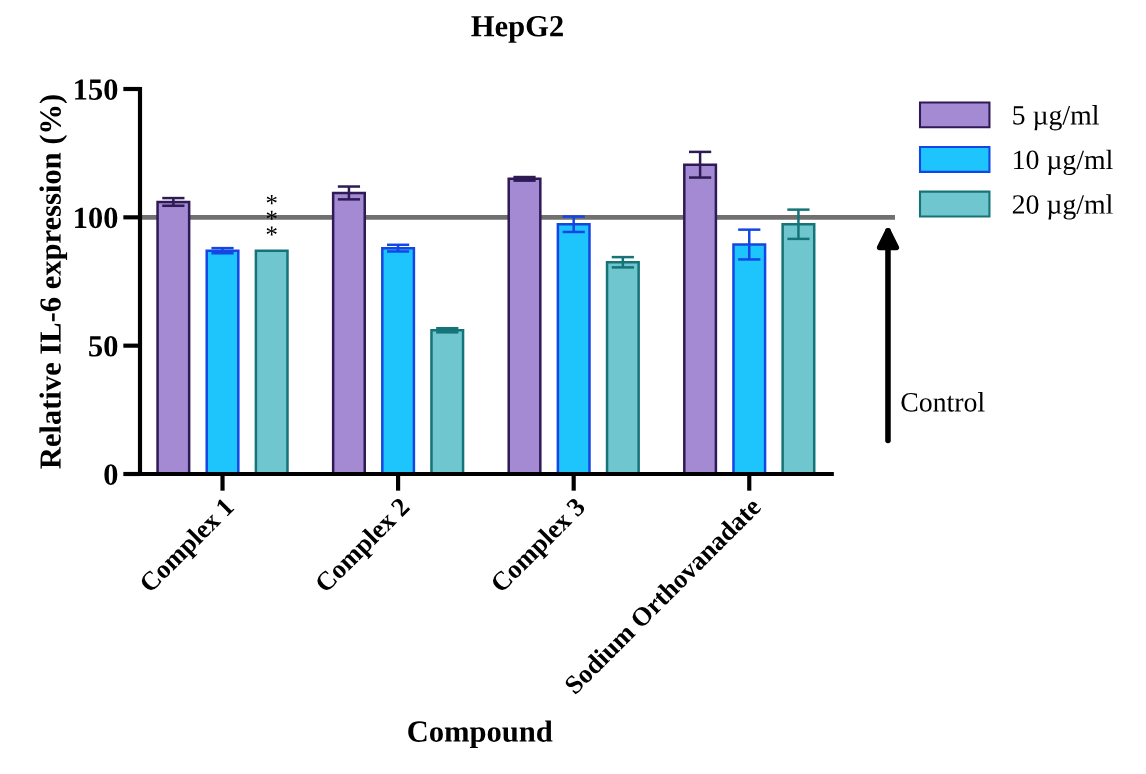 Image resolution: width=1146 pixels, height=774 pixels. I want to click on legend-label: 10 µg/ml, so click(1063, 162).